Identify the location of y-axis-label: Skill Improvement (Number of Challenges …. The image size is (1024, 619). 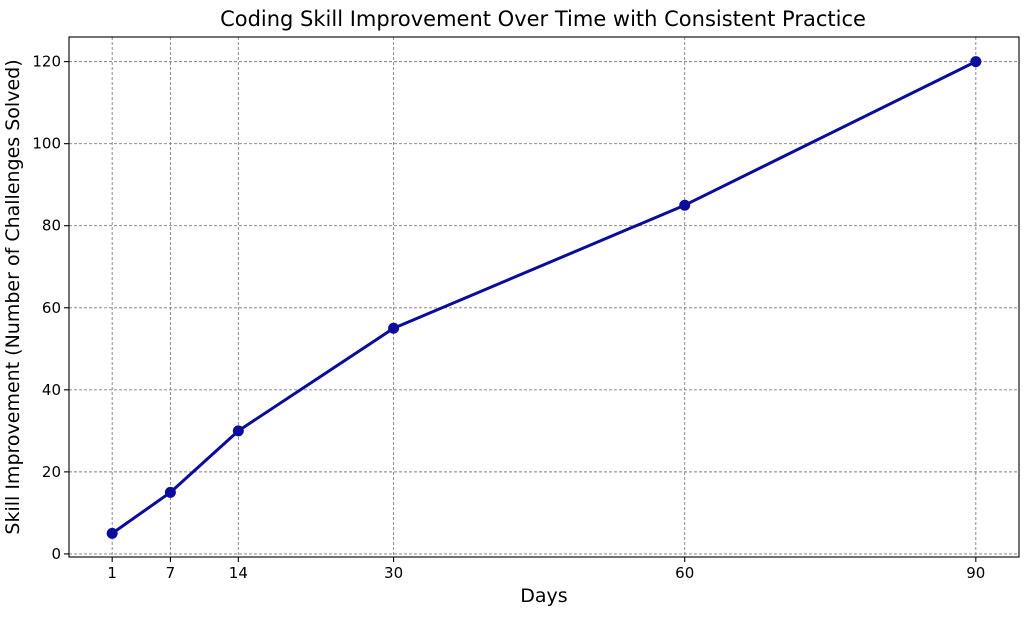
(13, 296).